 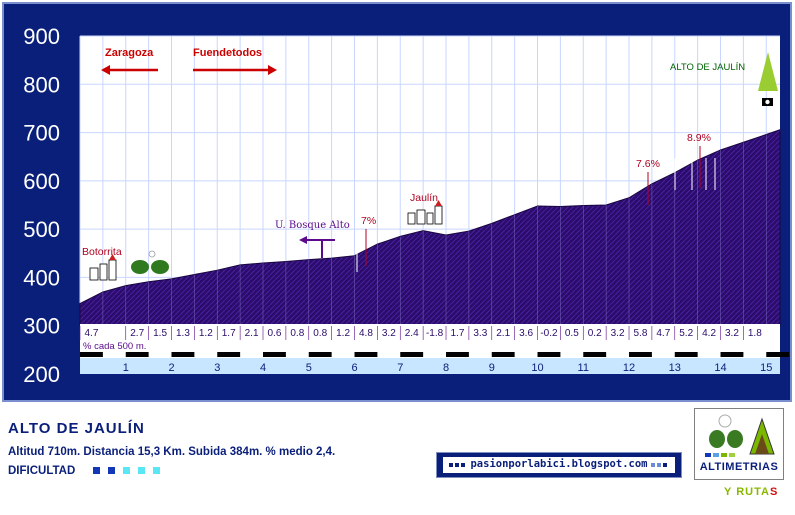 What do you see at coordinates (41, 36) in the screenshot?
I see `y-tick-label: 900` at bounding box center [41, 36].